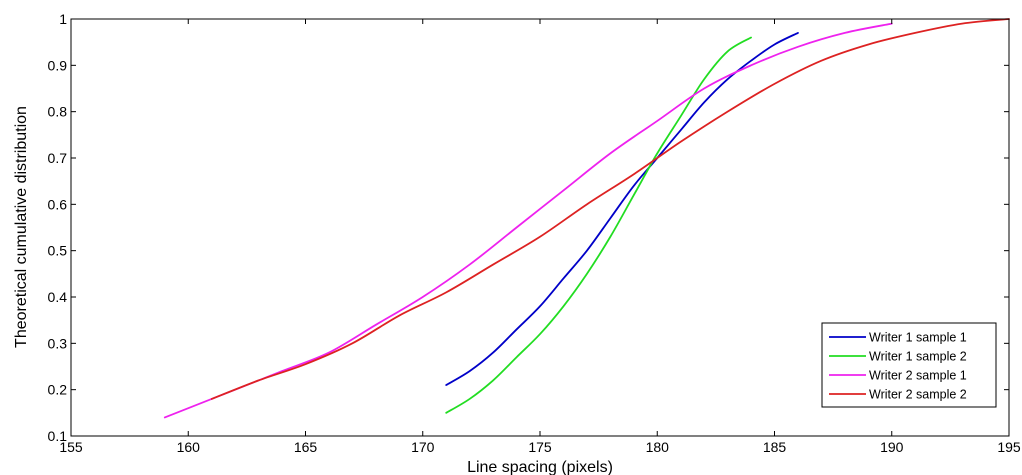  Describe the element at coordinates (58, 158) in the screenshot. I see `y-tick-label: 0.7` at that location.